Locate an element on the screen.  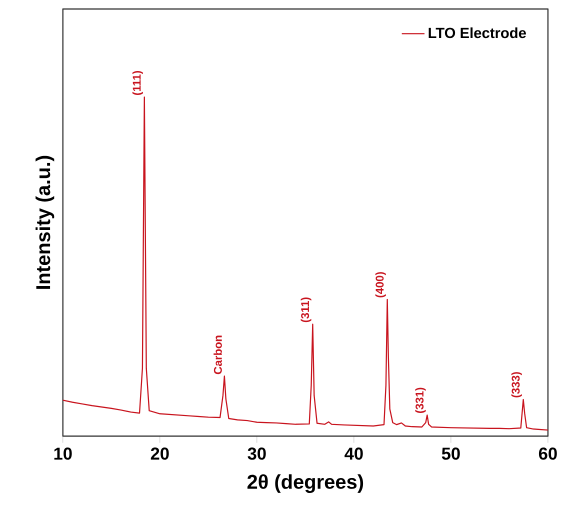
x-tick-label: 20 is located at coordinates (159, 454).